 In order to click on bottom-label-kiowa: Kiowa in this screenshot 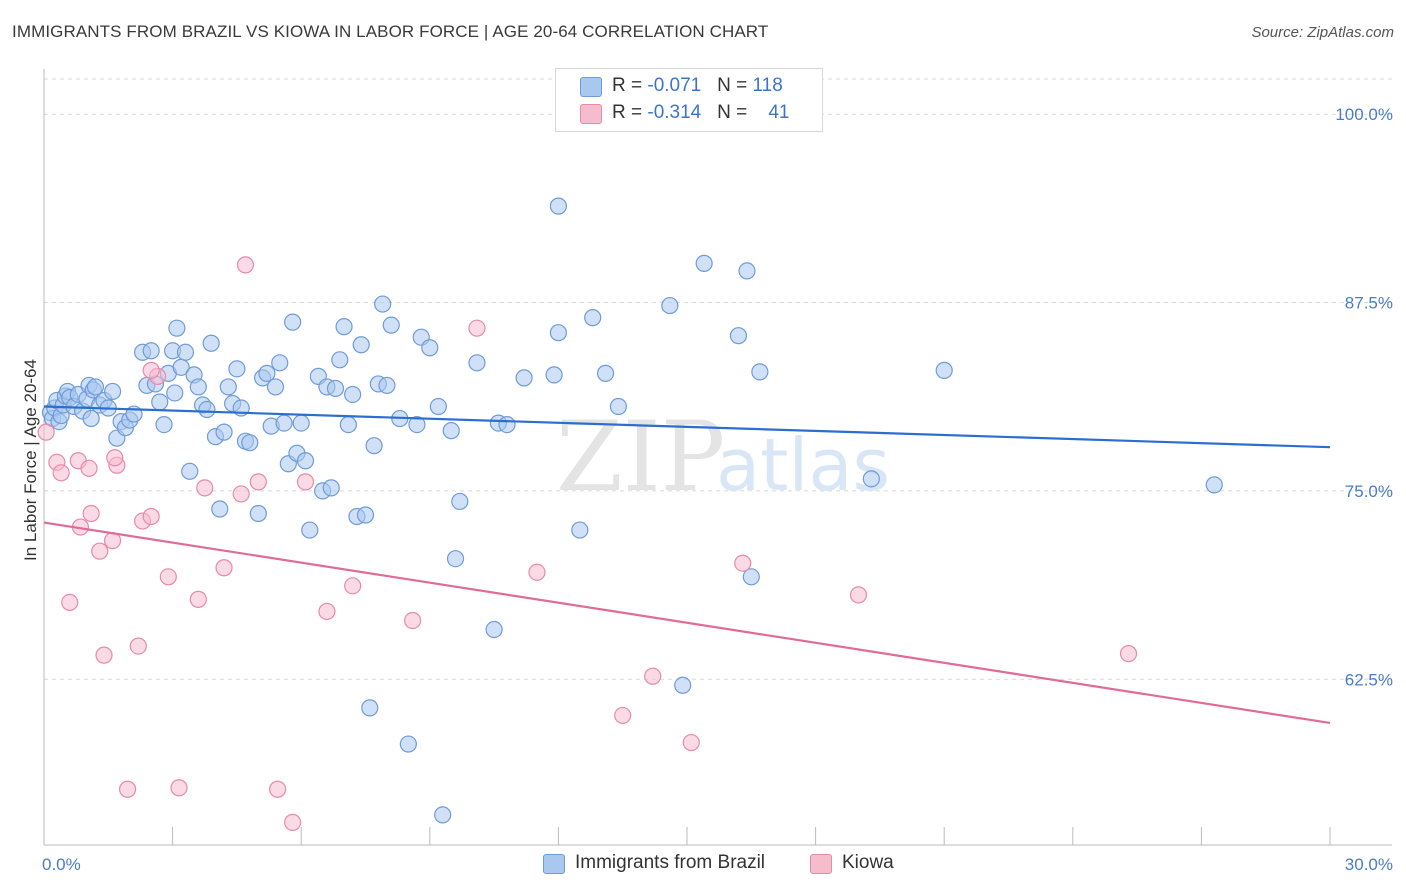, I will do `click(868, 862)`.